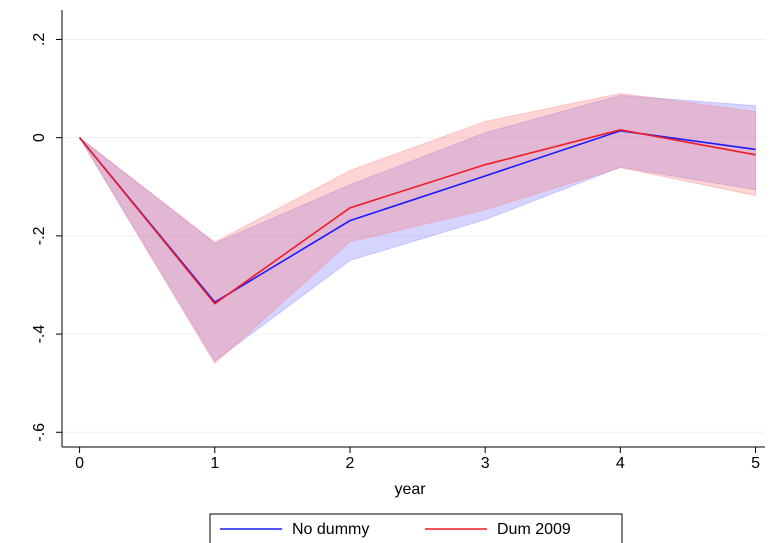 The image size is (770, 543). What do you see at coordinates (350, 463) in the screenshot?
I see `x-tick-label: 2` at bounding box center [350, 463].